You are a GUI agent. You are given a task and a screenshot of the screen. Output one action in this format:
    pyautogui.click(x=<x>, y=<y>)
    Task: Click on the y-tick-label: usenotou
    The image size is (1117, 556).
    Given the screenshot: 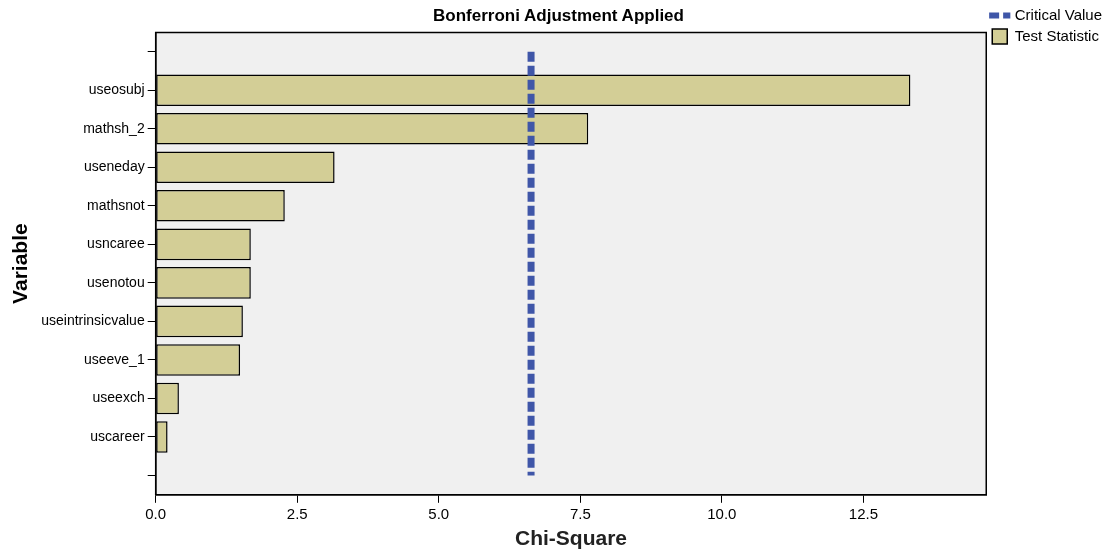 What is the action you would take?
    pyautogui.click(x=116, y=281)
    